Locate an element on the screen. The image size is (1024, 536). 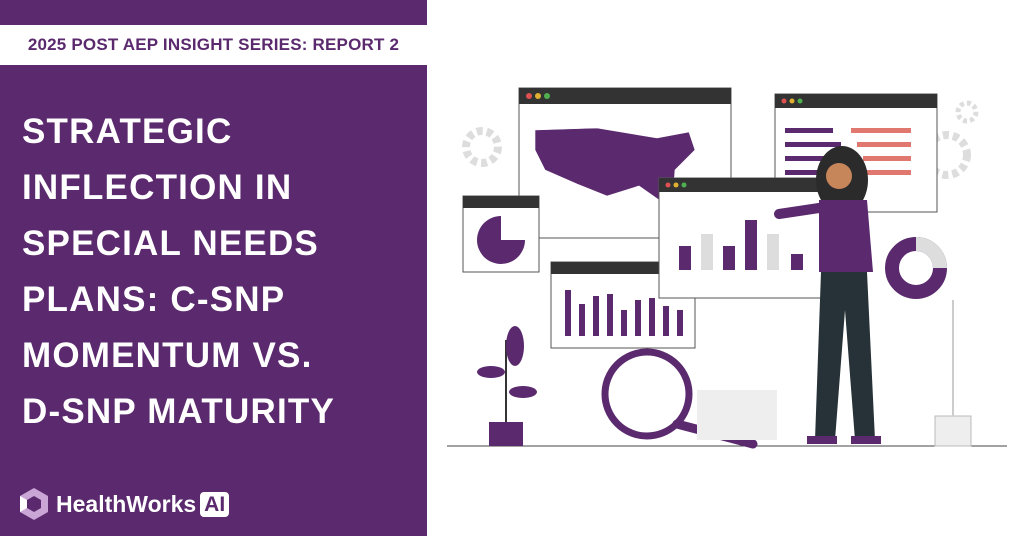
logo: HealthWorks AI is located at coordinates (124, 504).